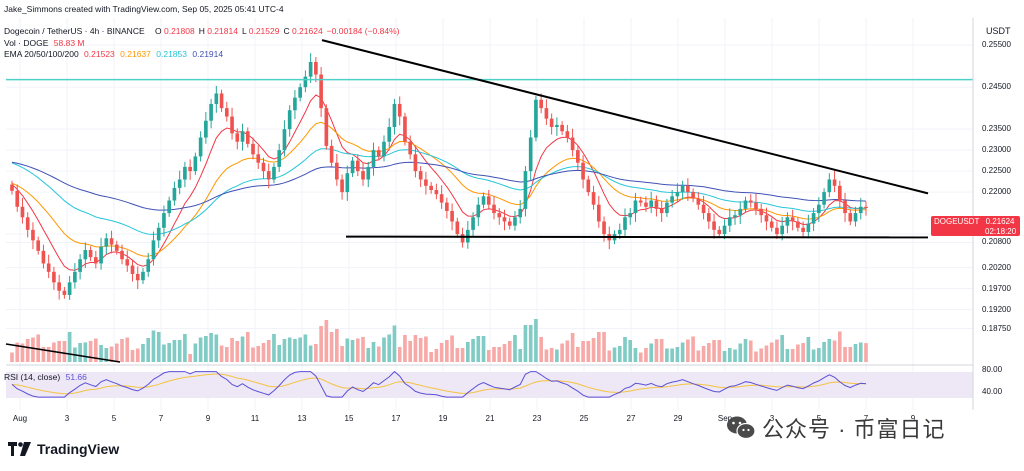 Image resolution: width=1024 pixels, height=471 pixels. I want to click on rsi-line, so click(439, 384).